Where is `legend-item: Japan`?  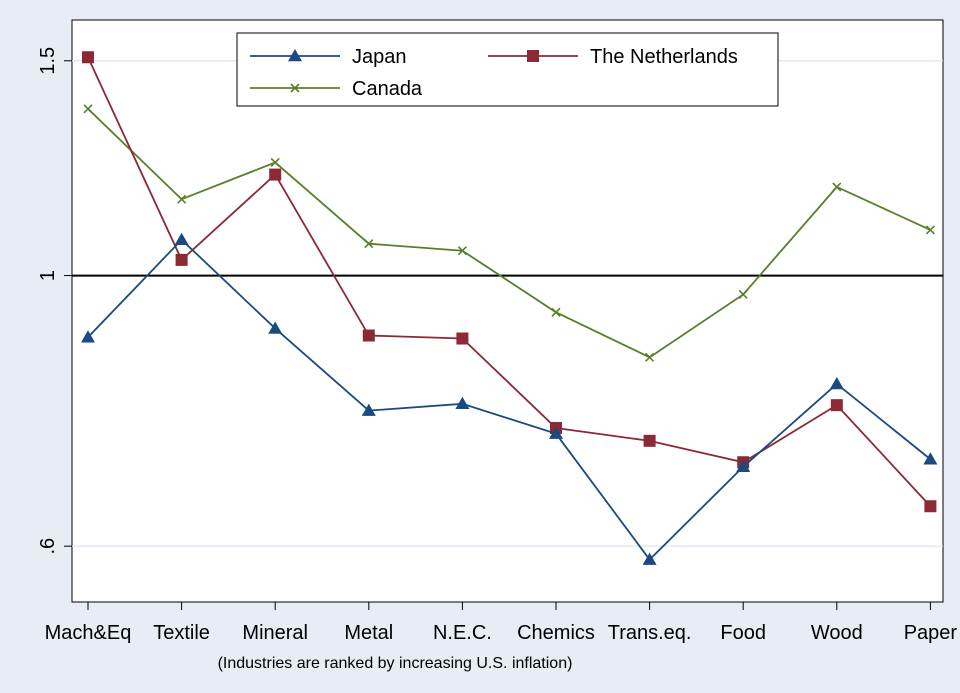
legend-item: Japan is located at coordinates (328, 57).